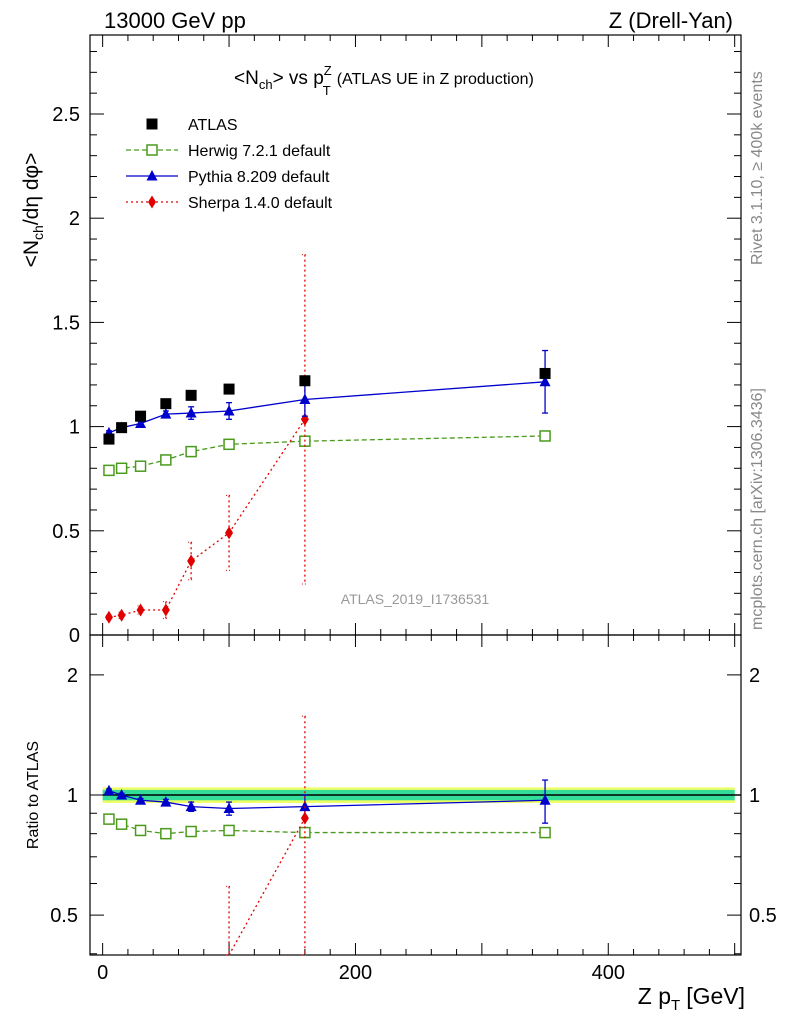 Image resolution: width=786 pixels, height=1024 pixels. What do you see at coordinates (152, 124) in the screenshot?
I see `legend-marker-atlas` at bounding box center [152, 124].